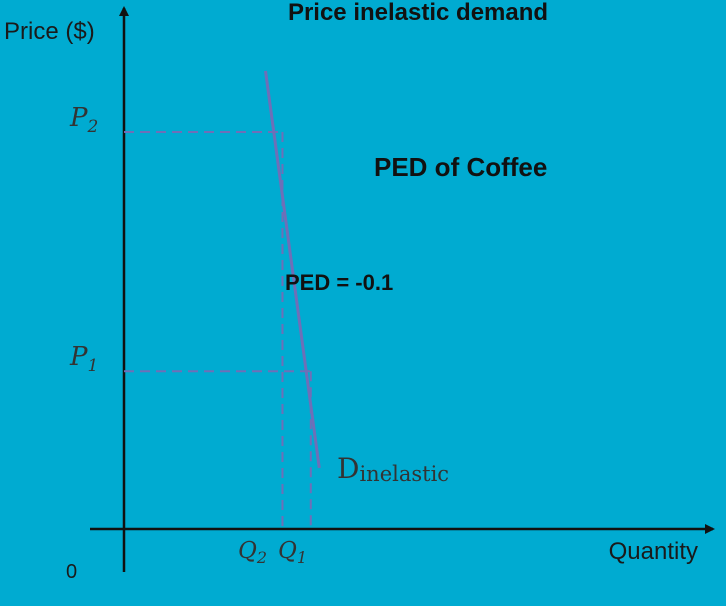 This screenshot has width=726, height=606. I want to click on chart-title: Price inelastic demand, so click(418, 13).